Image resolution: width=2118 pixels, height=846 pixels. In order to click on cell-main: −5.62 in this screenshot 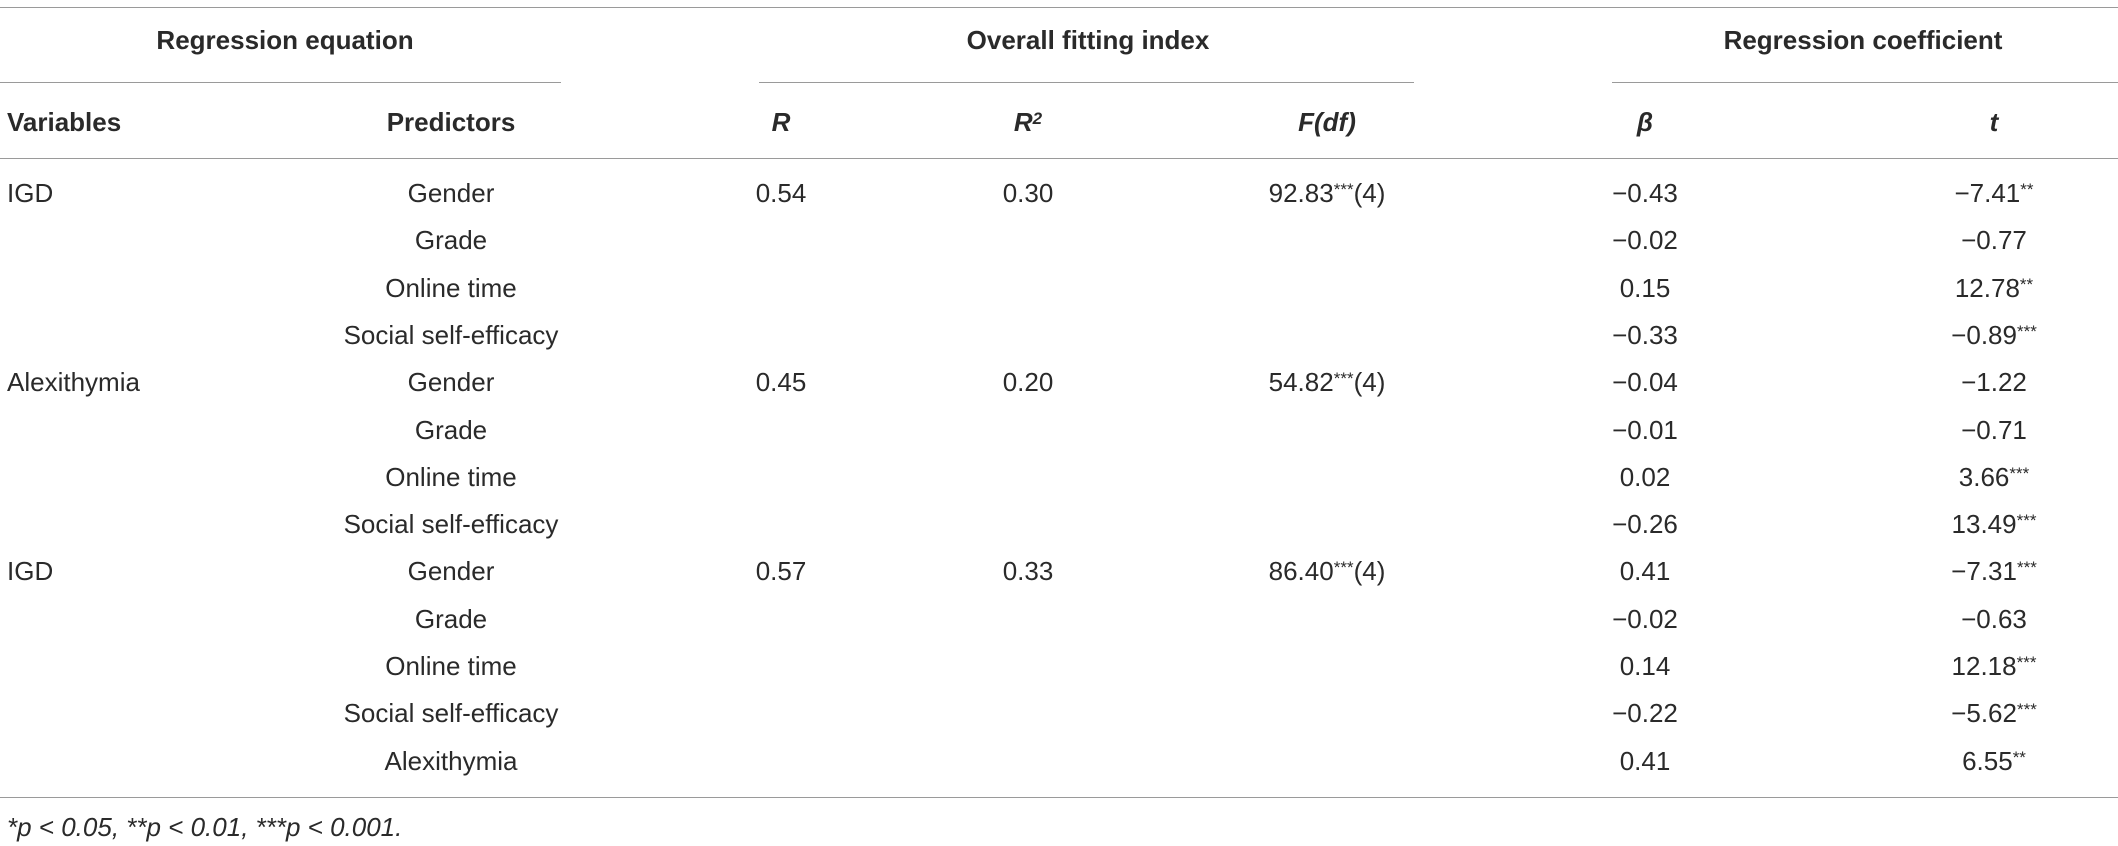, I will do `click(1984, 713)`.